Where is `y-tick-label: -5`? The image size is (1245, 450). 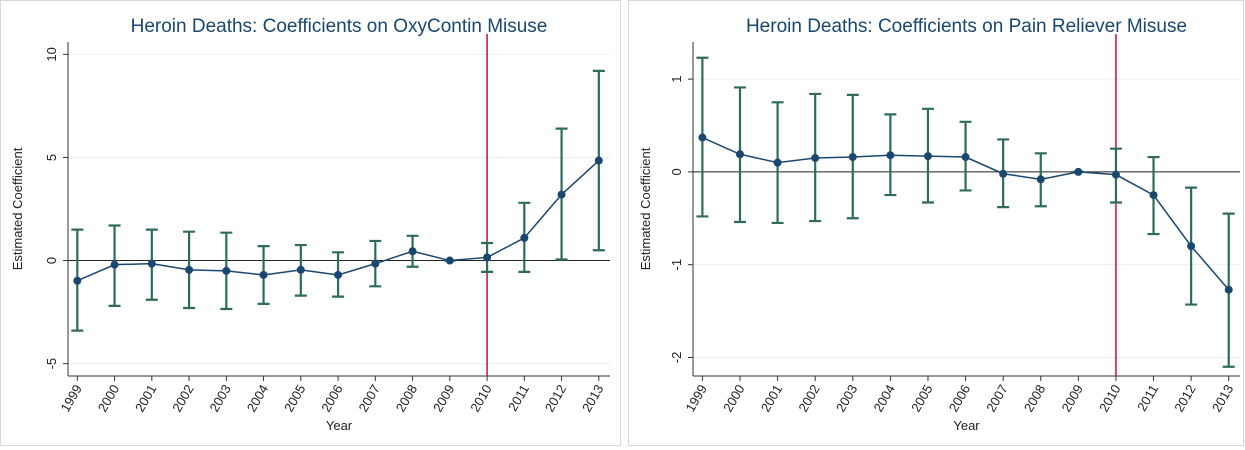
y-tick-label: -5 is located at coordinates (51, 364).